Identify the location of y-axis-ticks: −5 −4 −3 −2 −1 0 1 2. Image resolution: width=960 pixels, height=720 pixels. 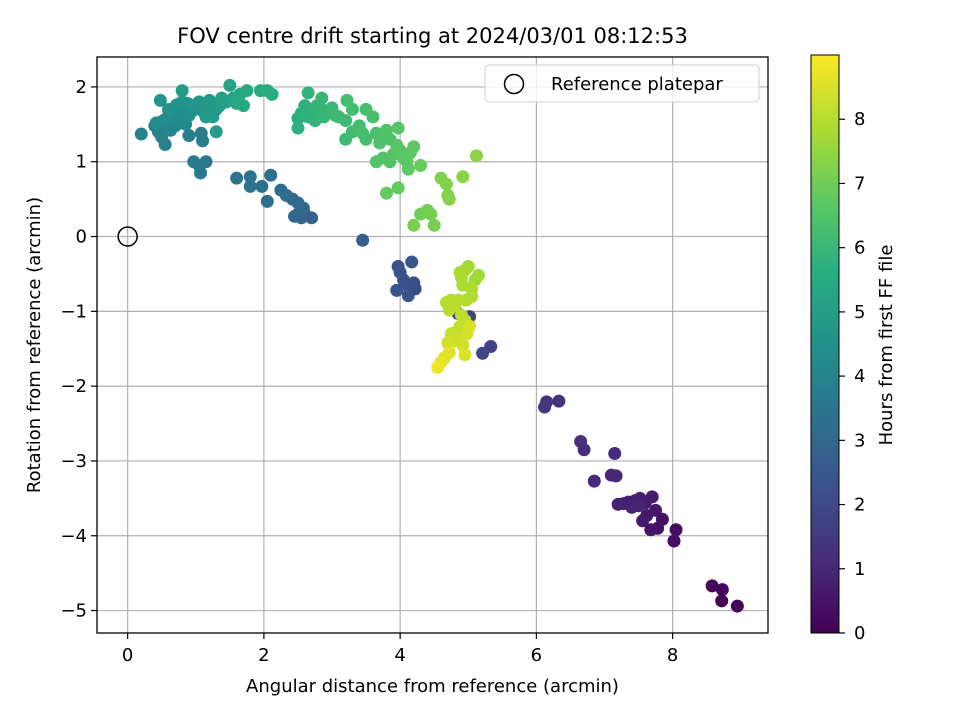
(78, 349).